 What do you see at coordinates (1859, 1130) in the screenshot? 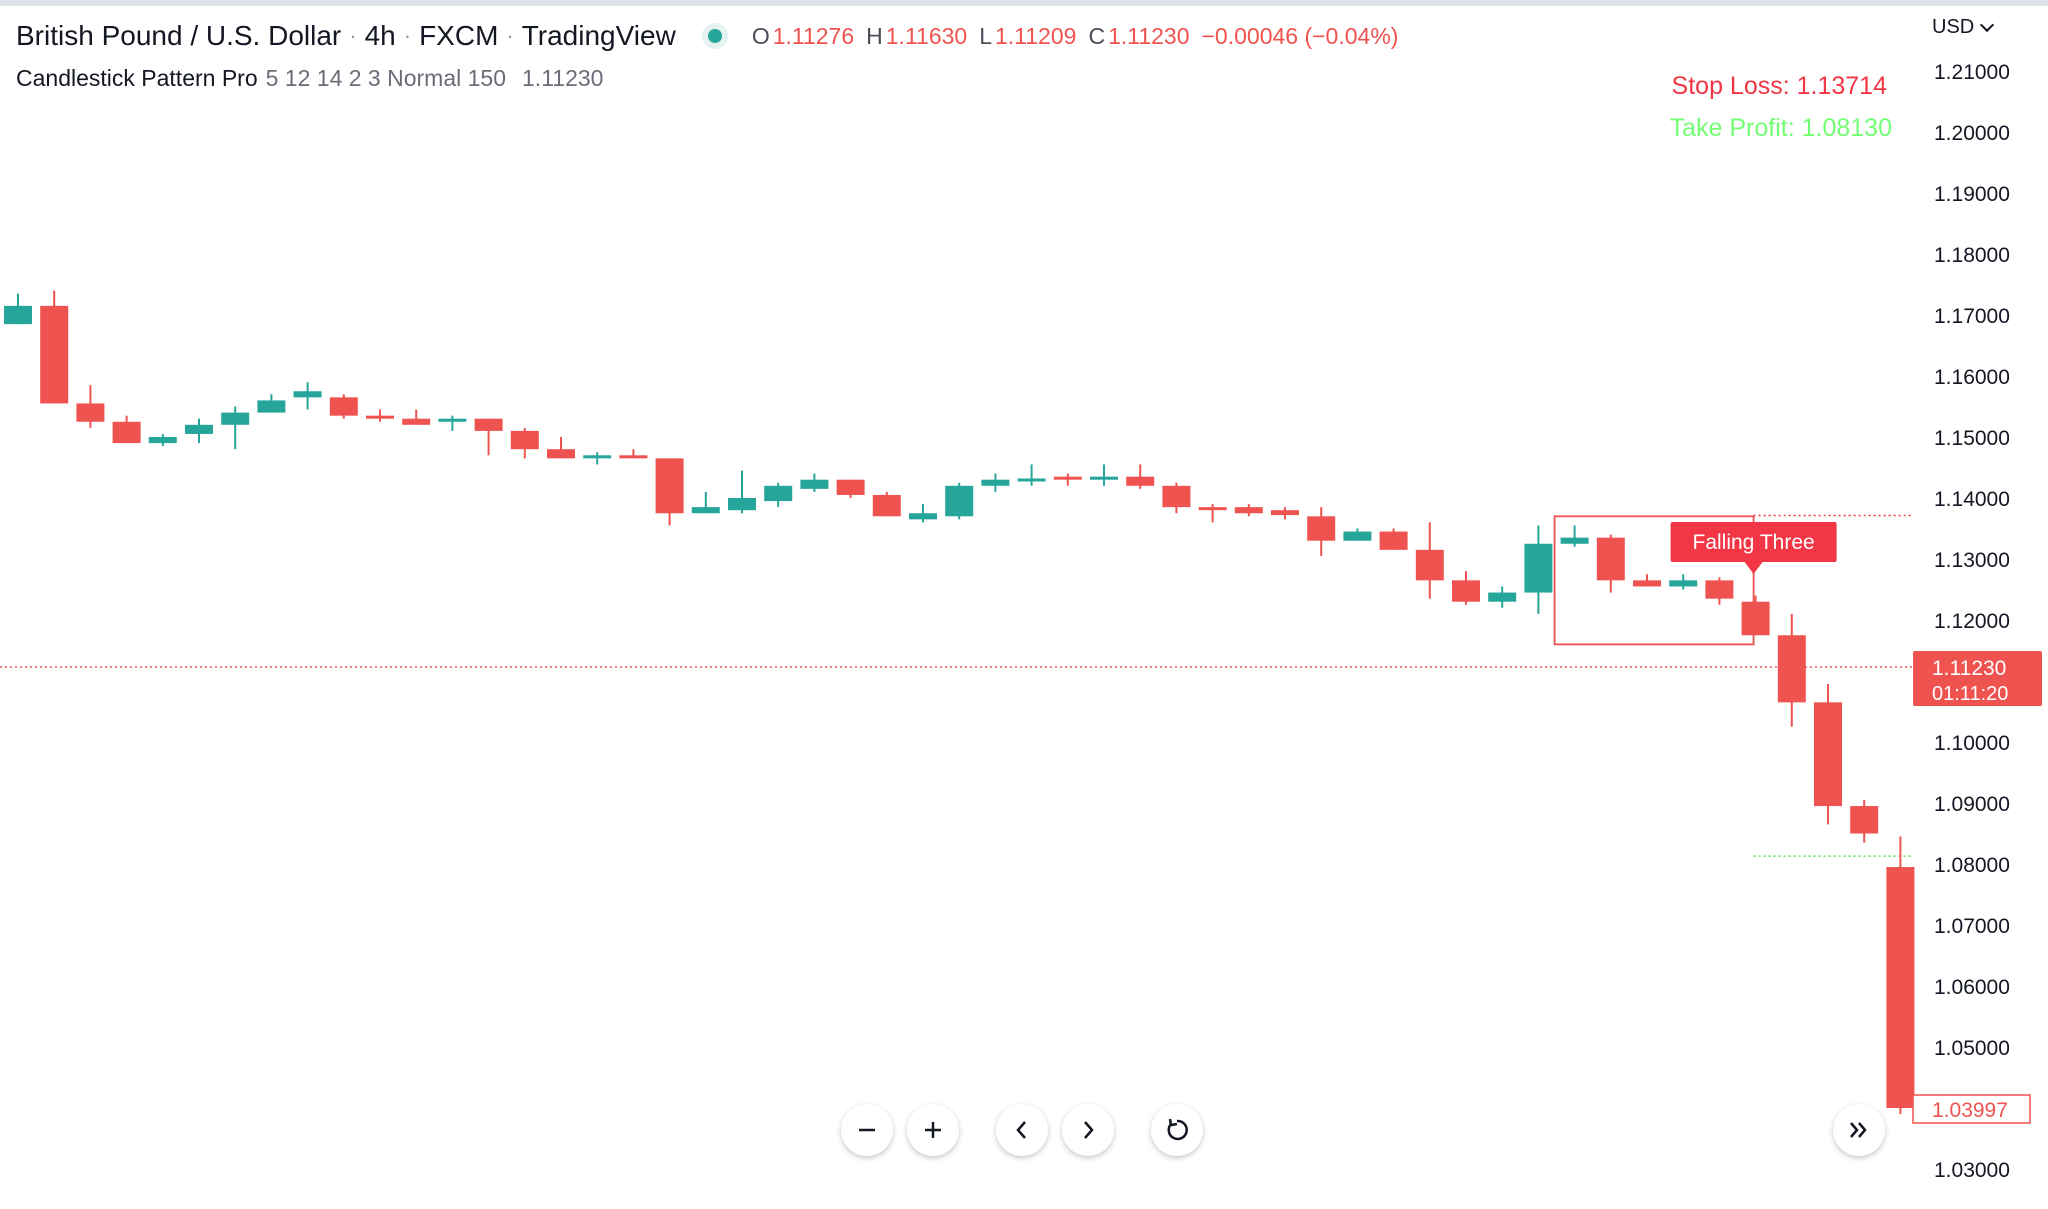
I see `scroll-to-realtime-button` at bounding box center [1859, 1130].